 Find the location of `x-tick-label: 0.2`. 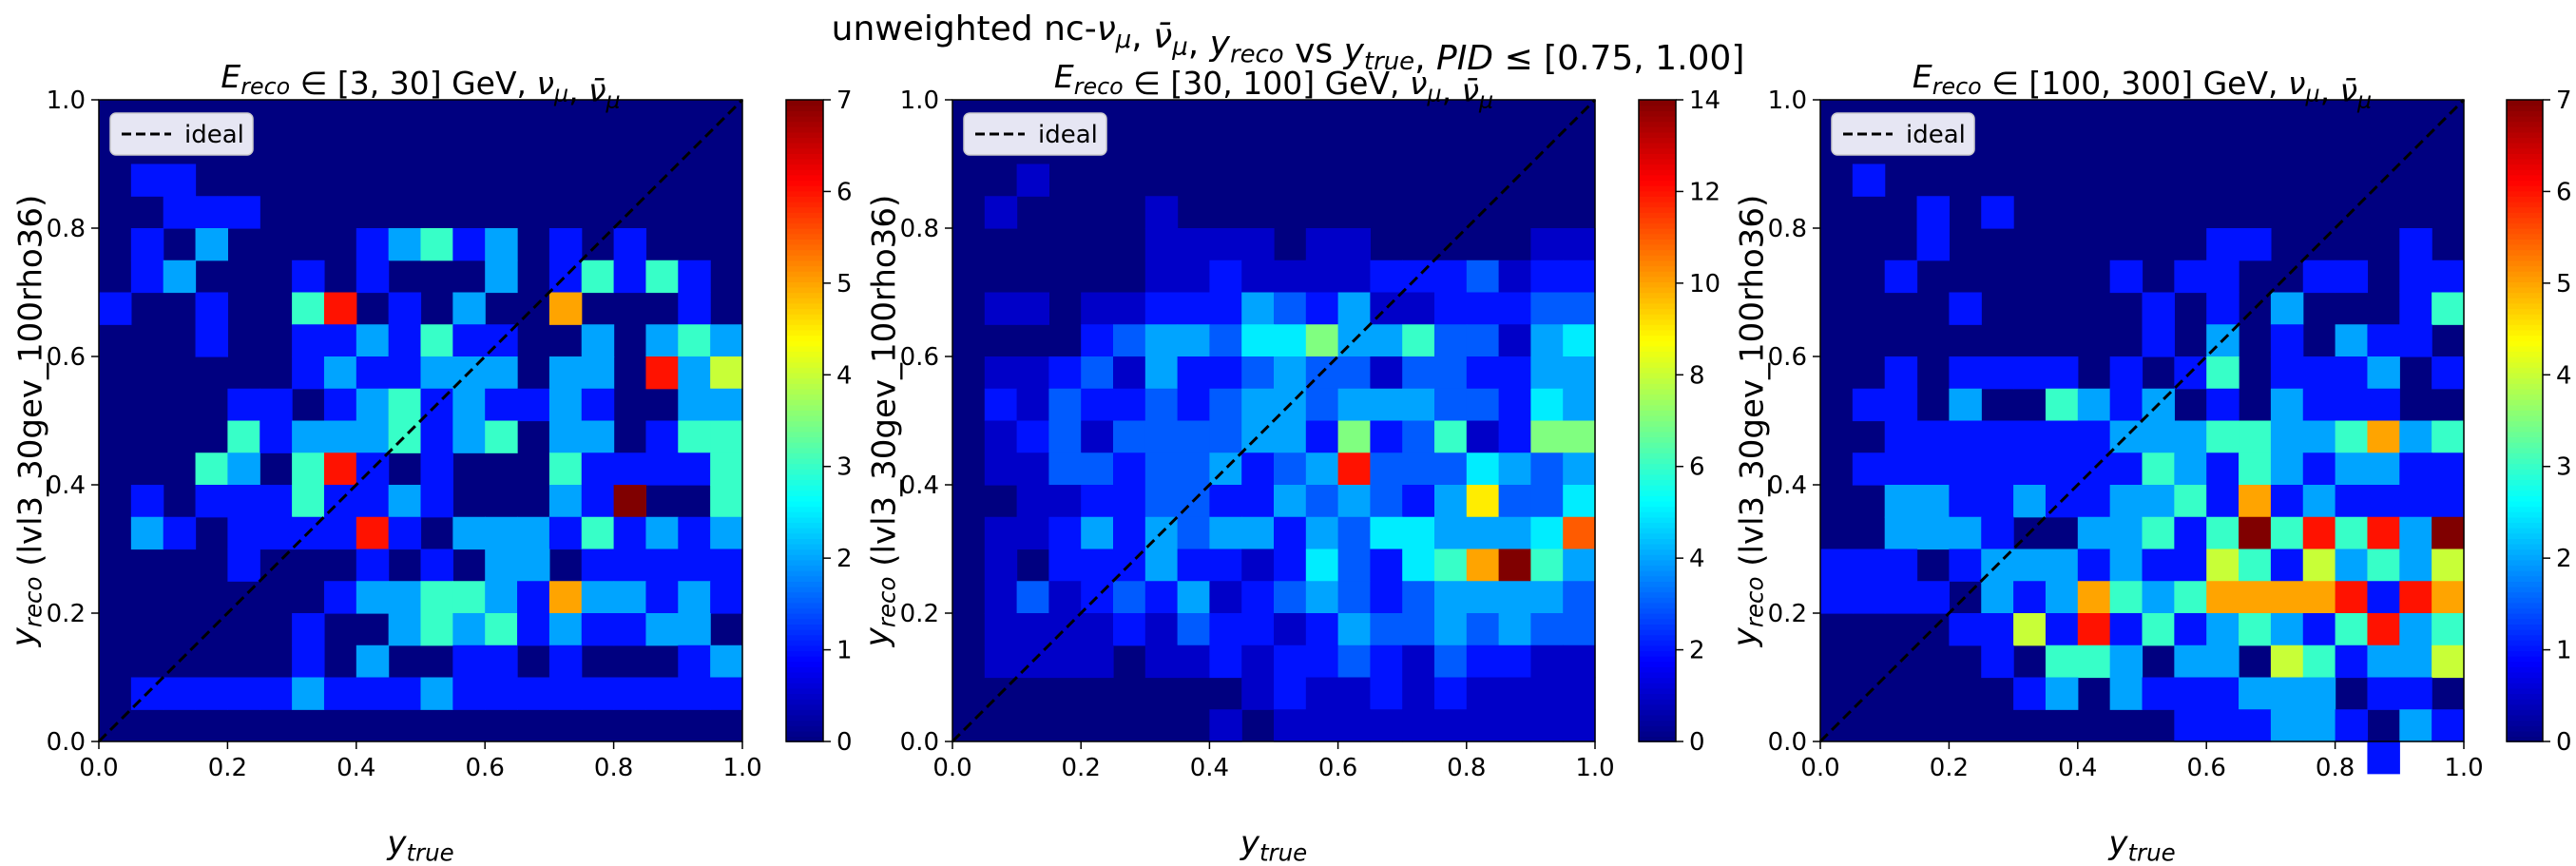

x-tick-label: 0.2 is located at coordinates (1081, 768).